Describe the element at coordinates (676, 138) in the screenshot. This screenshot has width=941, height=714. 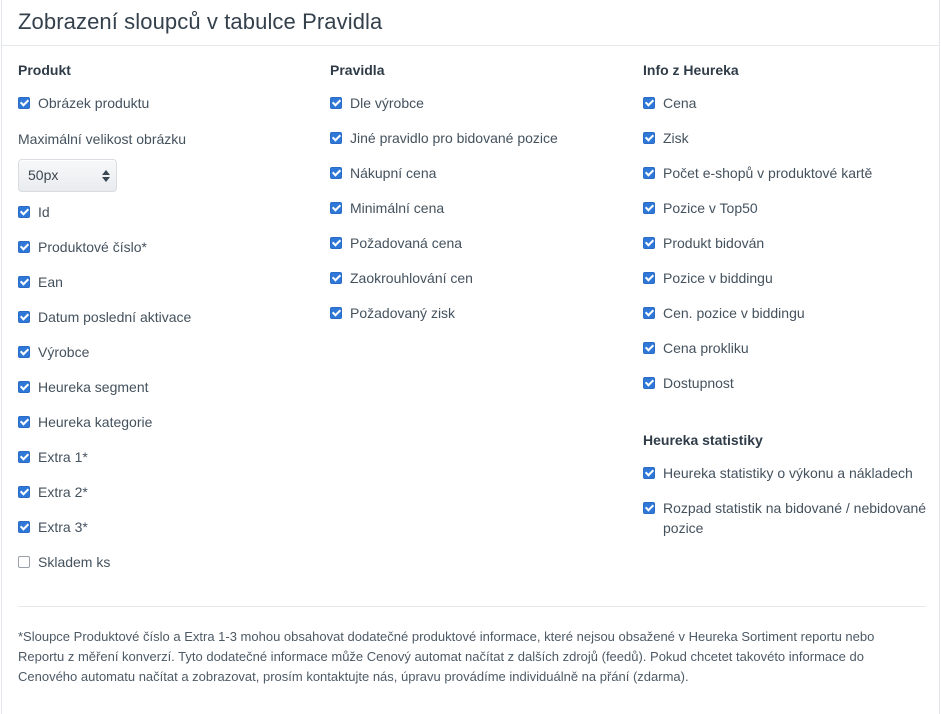
I see `checkbox-label: Zisk` at that location.